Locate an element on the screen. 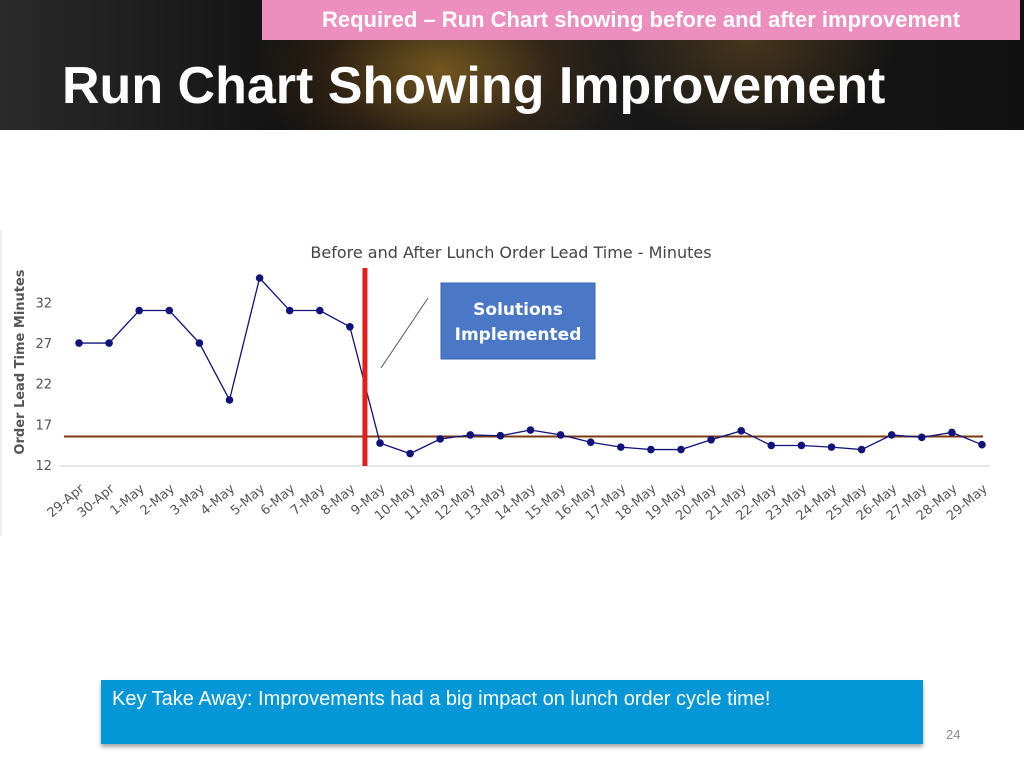  page-title: Run Chart Showing Improvement is located at coordinates (474, 86).